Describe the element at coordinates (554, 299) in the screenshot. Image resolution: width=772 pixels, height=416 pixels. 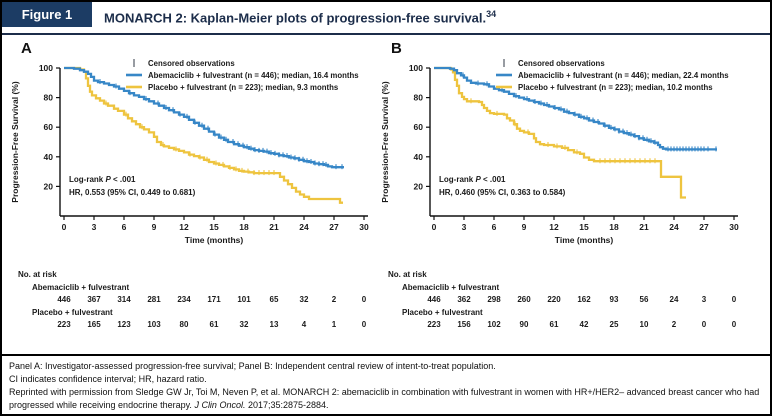
I see `risk-value: 220` at that location.